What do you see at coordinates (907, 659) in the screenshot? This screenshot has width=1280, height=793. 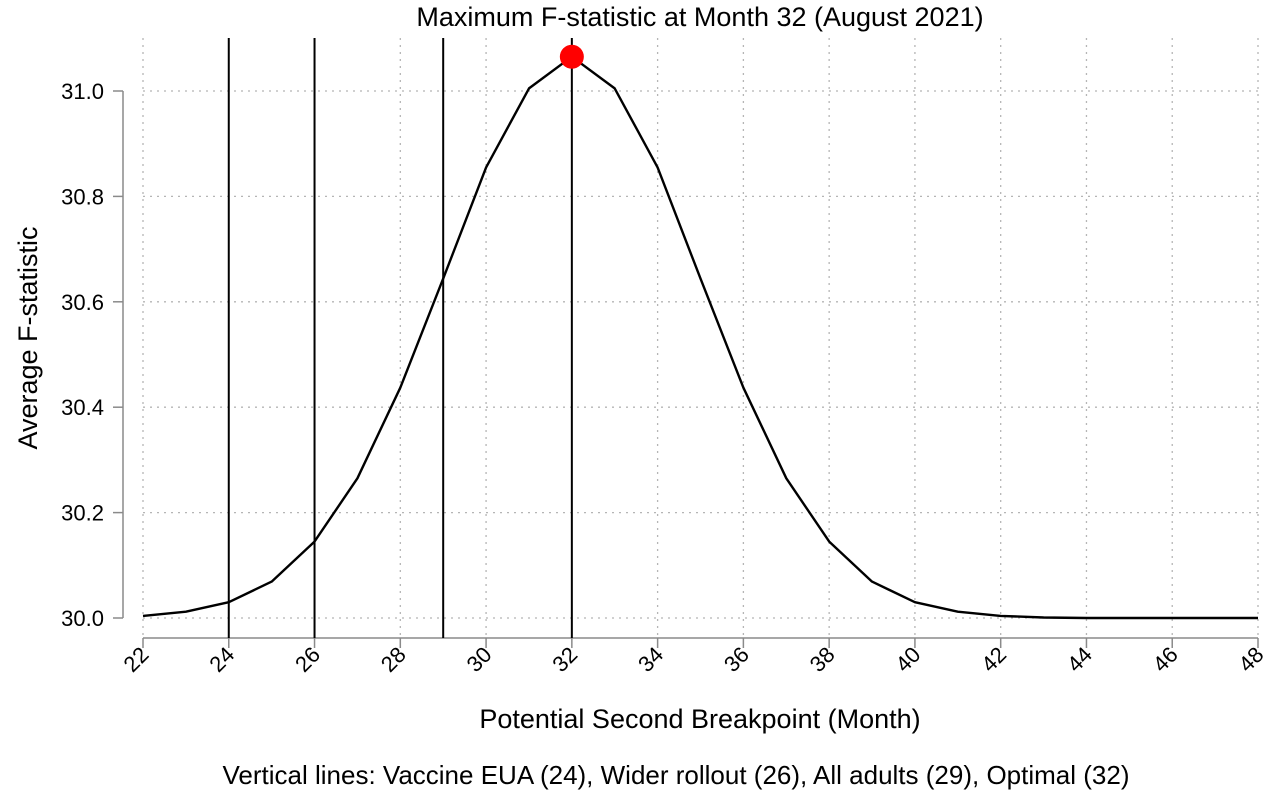 I see `x-tick-label: 40` at bounding box center [907, 659].